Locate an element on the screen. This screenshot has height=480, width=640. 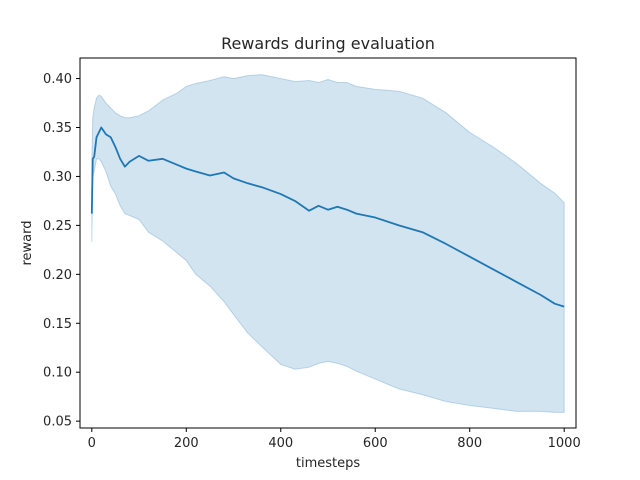
x-tick-label: 0 is located at coordinates (92, 443).